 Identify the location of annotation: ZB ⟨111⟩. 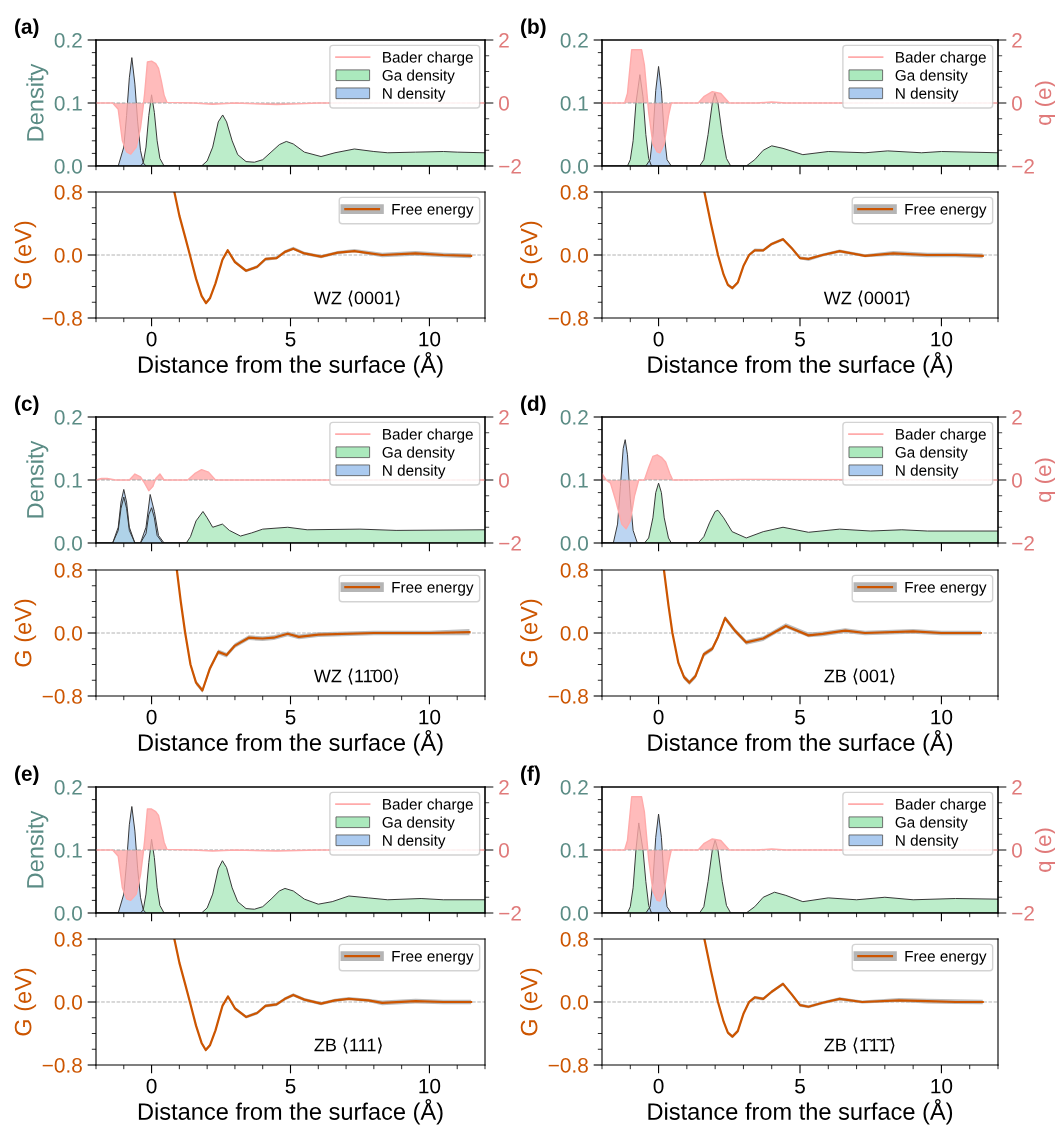
(348, 1045).